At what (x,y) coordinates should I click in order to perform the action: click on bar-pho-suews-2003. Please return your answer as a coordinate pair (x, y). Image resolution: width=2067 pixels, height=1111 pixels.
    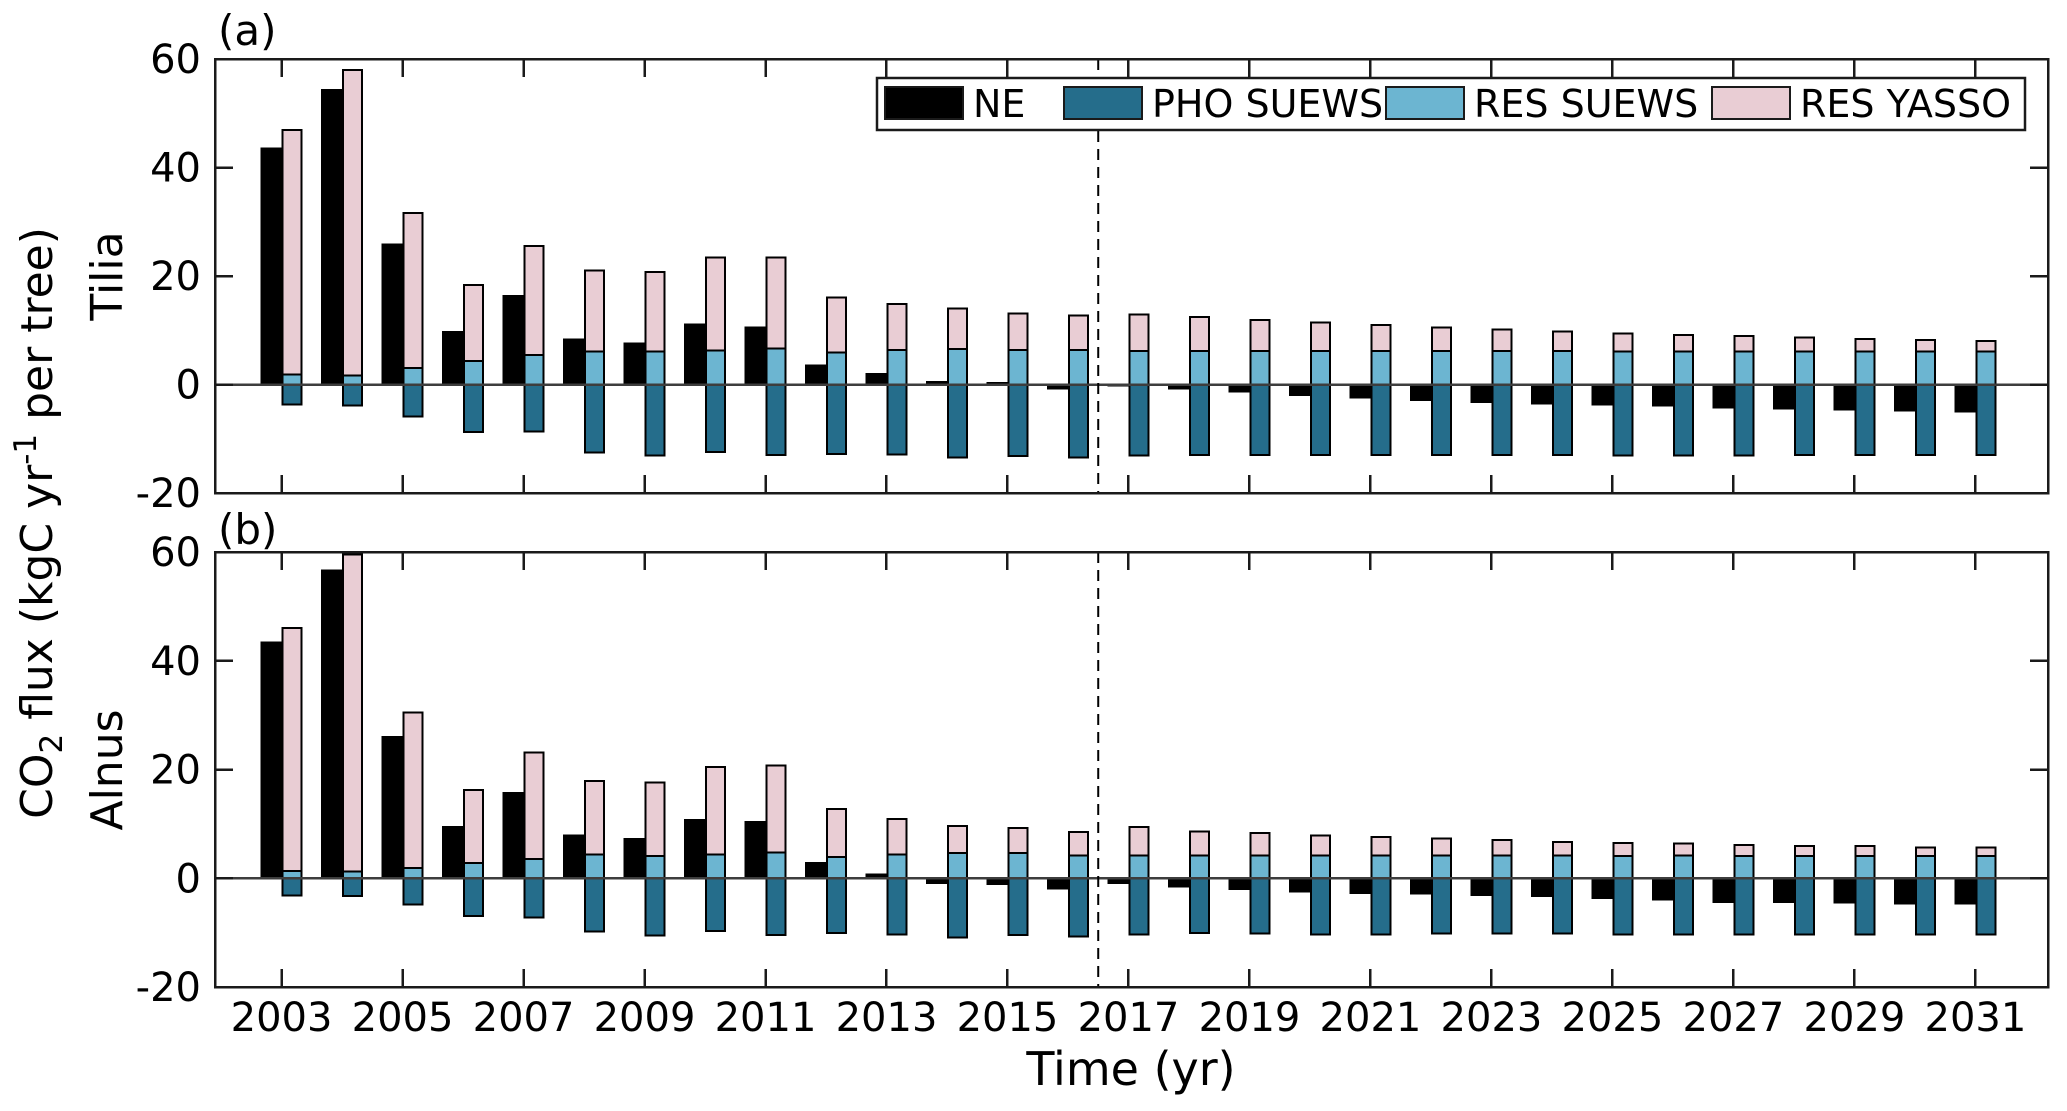
    Looking at the image, I should click on (292, 394).